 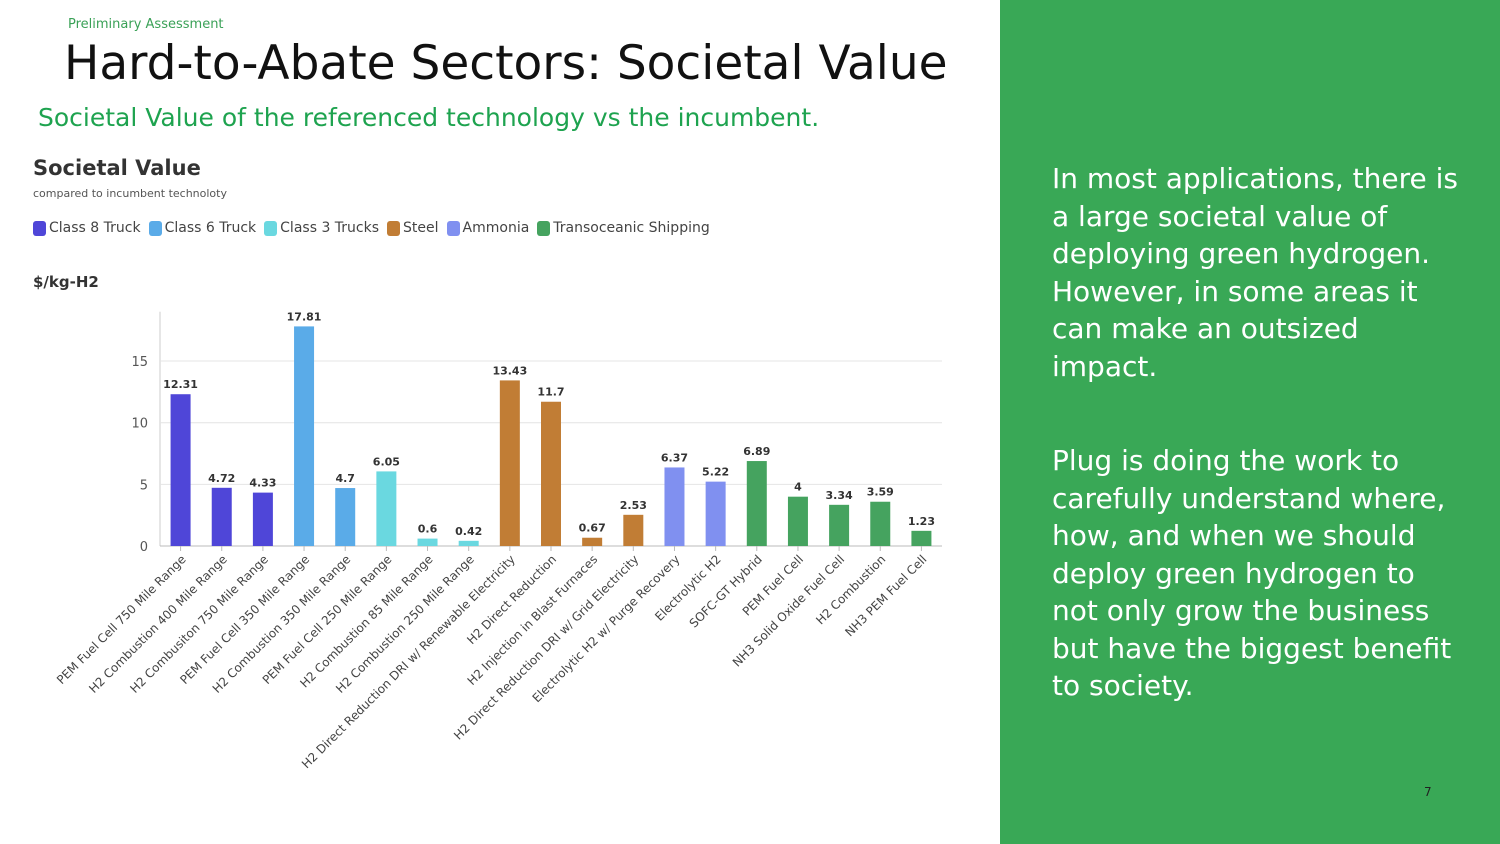 I want to click on y-tick-label: 5, so click(x=144, y=485).